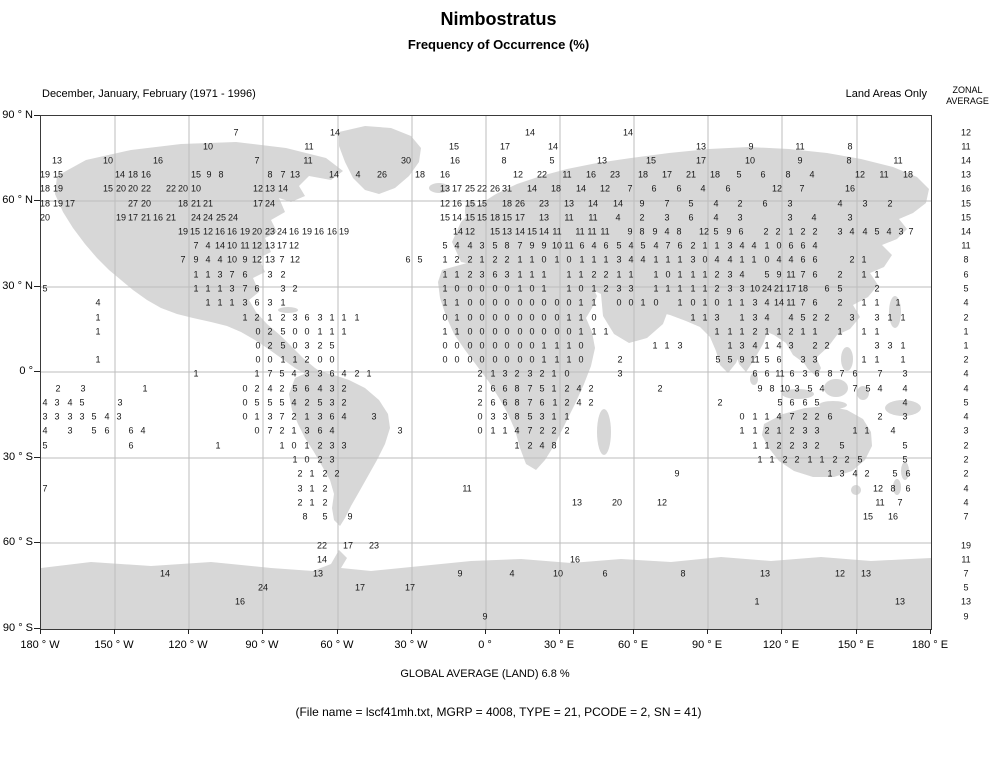  What do you see at coordinates (856, 490) in the screenshot?
I see `landmass-tasmania` at bounding box center [856, 490].